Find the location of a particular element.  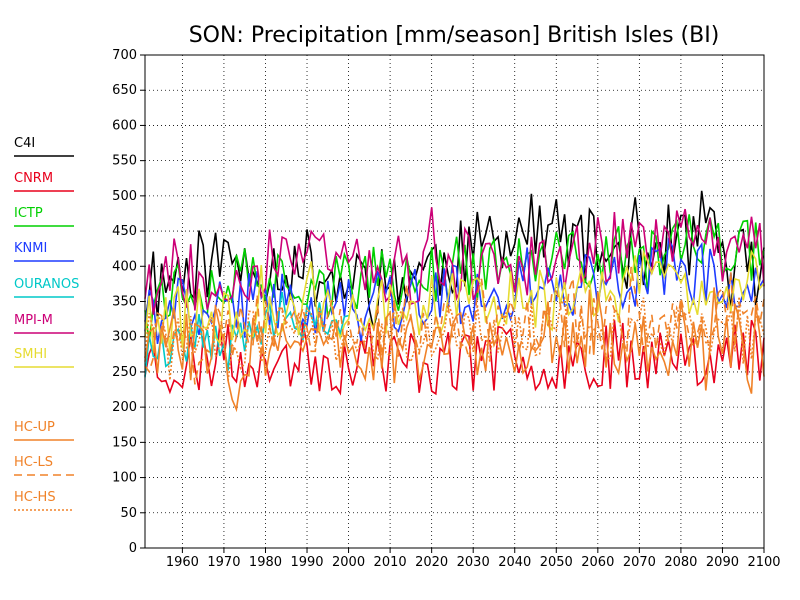

y-tick-label: 500 is located at coordinates (124, 196).